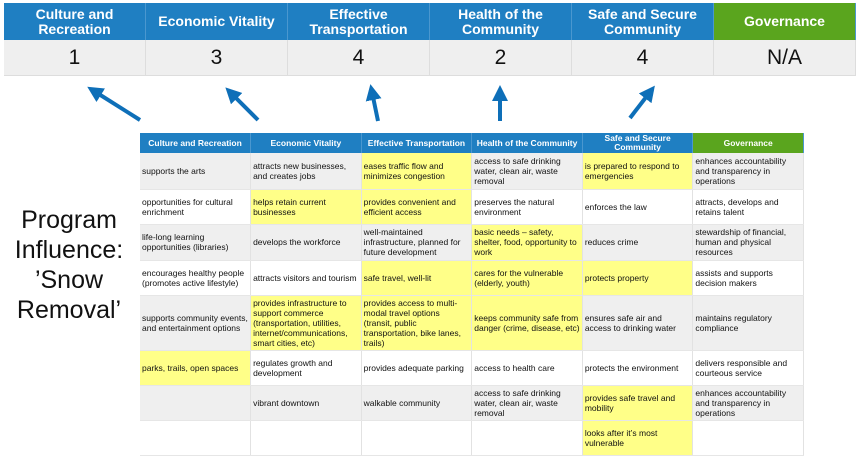  Describe the element at coordinates (527, 368) in the screenshot. I see `table-cell: access to health care` at that location.